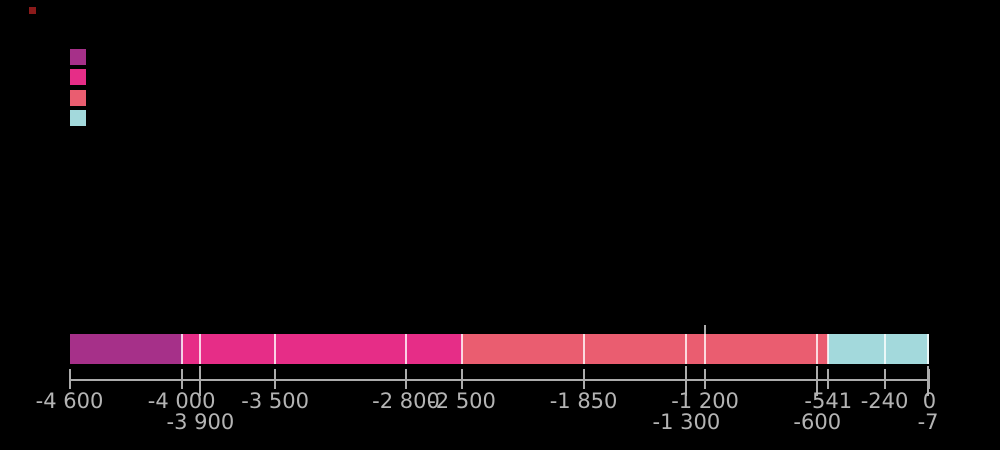 The image size is (1000, 450). What do you see at coordinates (200, 422) in the screenshot?
I see `tick-label: -3 900` at bounding box center [200, 422].